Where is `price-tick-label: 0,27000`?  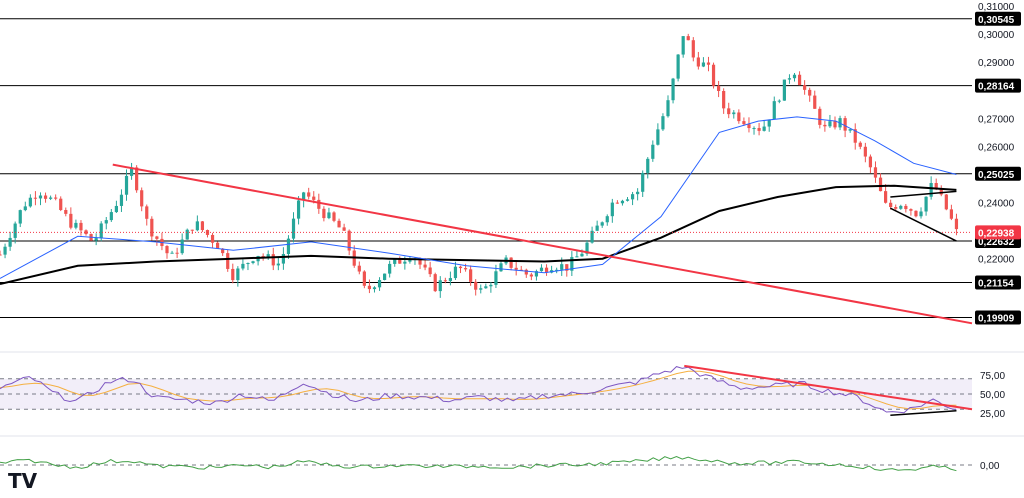 price-tick-label: 0,27000 is located at coordinates (996, 119).